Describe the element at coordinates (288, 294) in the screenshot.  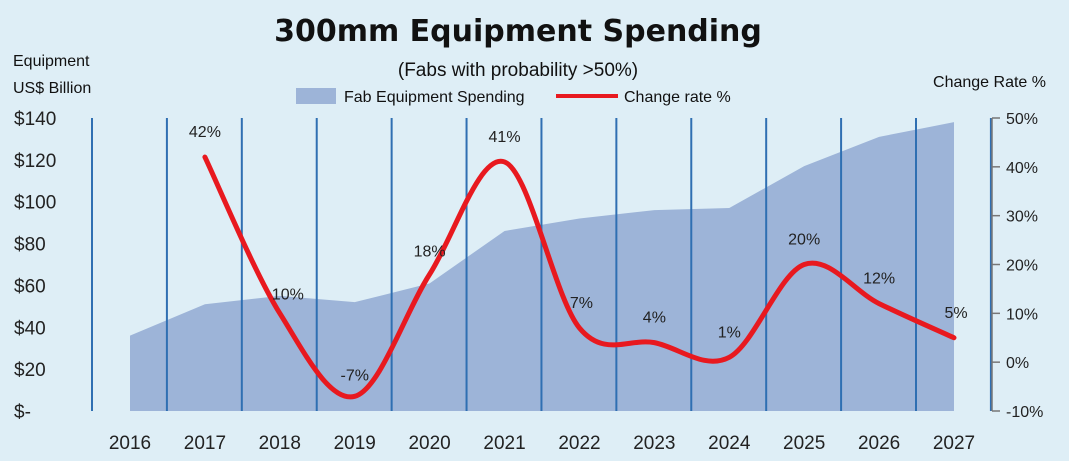
I see `data-label: 10%` at that location.